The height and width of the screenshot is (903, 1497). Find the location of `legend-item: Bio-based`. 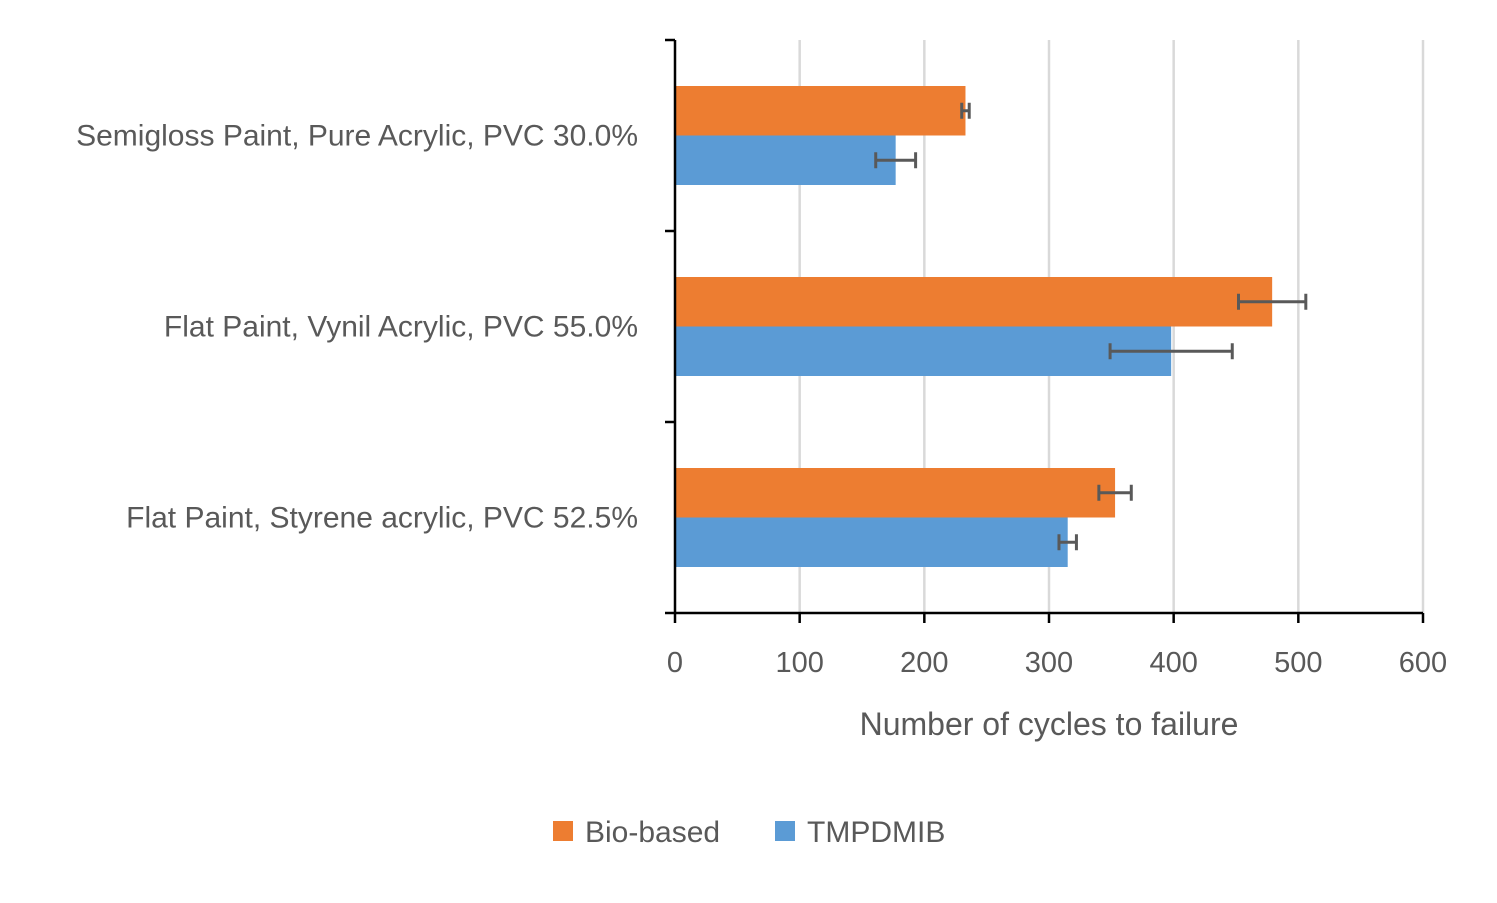

legend-item: Bio-based is located at coordinates (636, 832).